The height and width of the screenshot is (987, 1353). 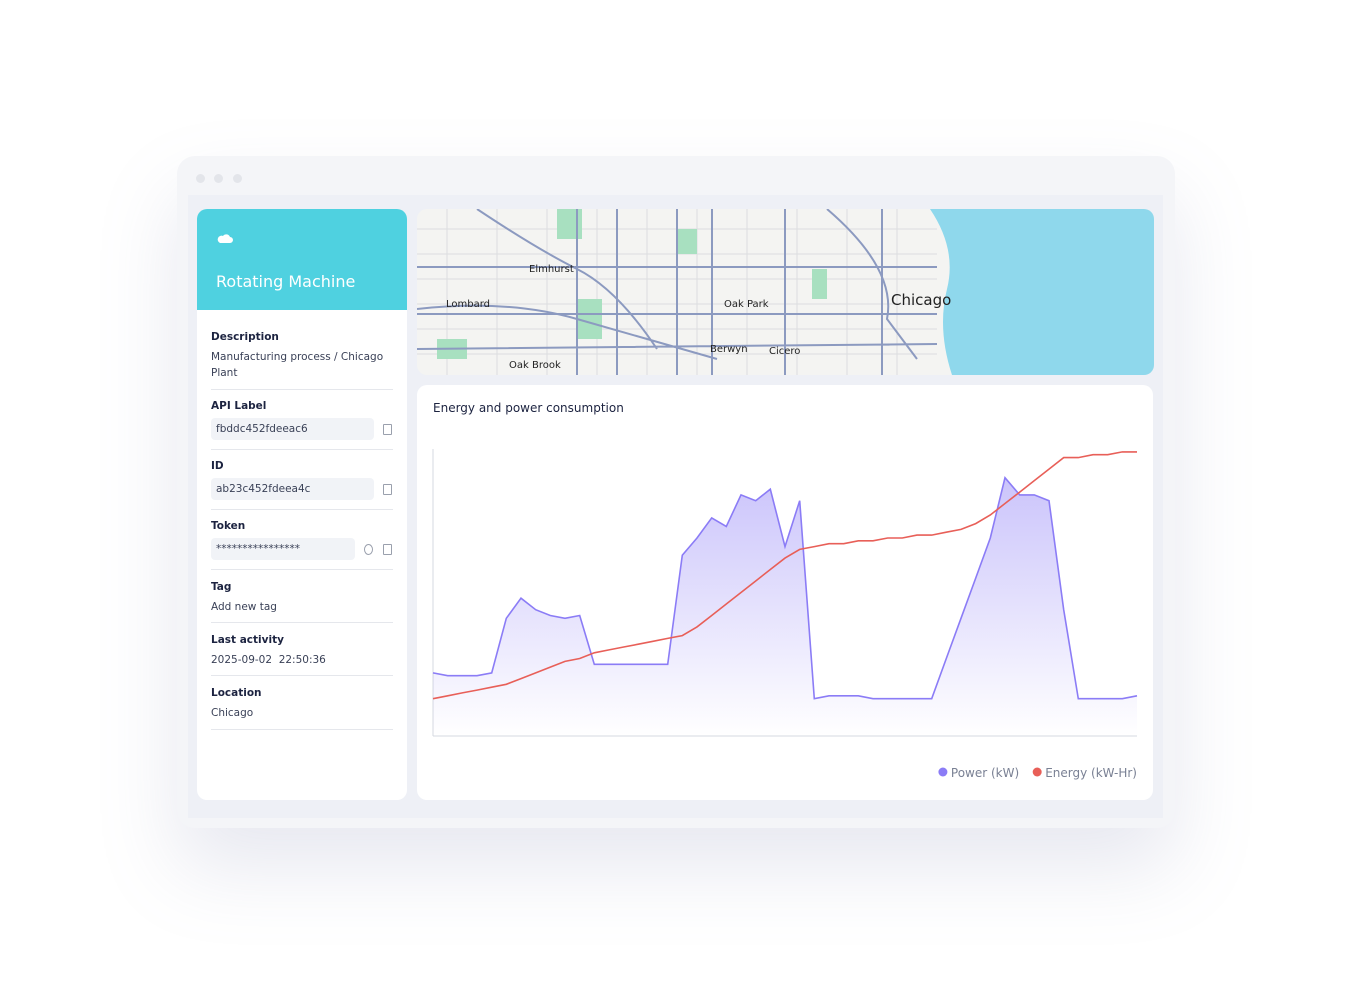 I want to click on cloud-icon, so click(x=225, y=238).